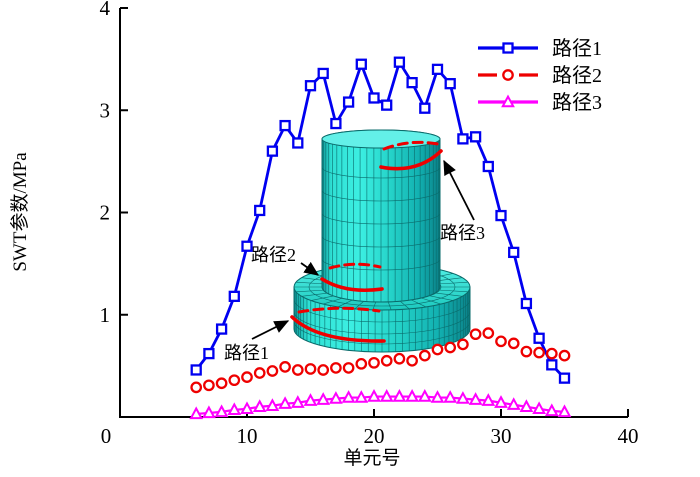 The image size is (700, 477). I want to click on legend-entry-路径3: 路径3, so click(540, 102).